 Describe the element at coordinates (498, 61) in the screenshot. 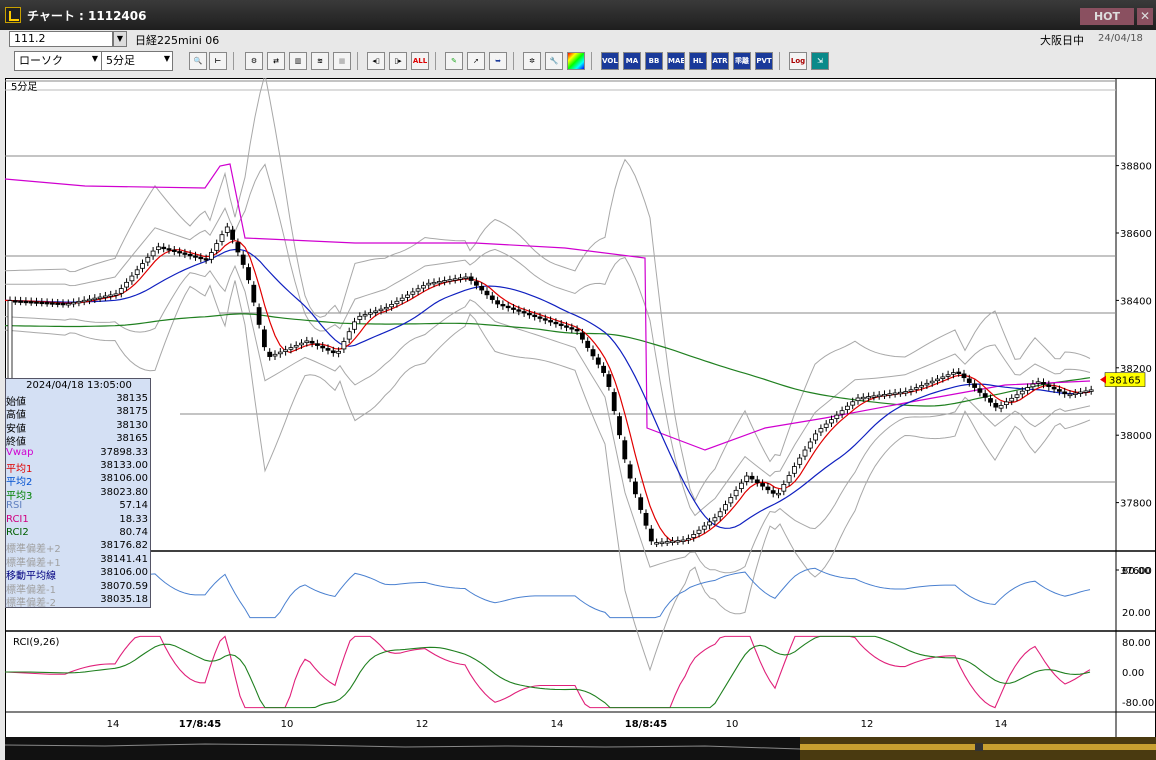

I see `arrow-icon: ➥` at that location.